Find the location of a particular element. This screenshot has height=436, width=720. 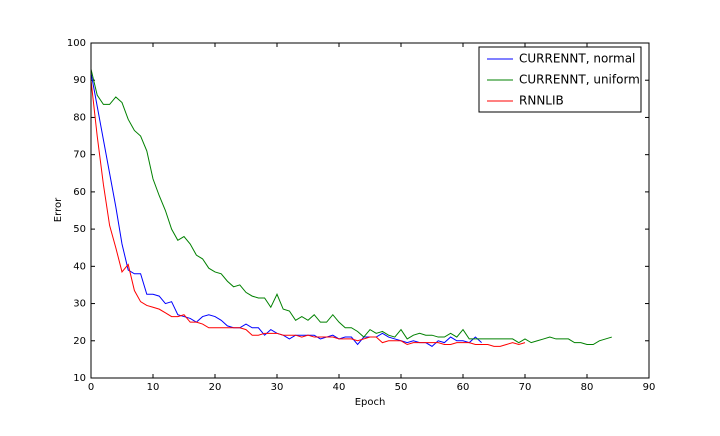

y-tick-label: 10 is located at coordinates (79, 378).